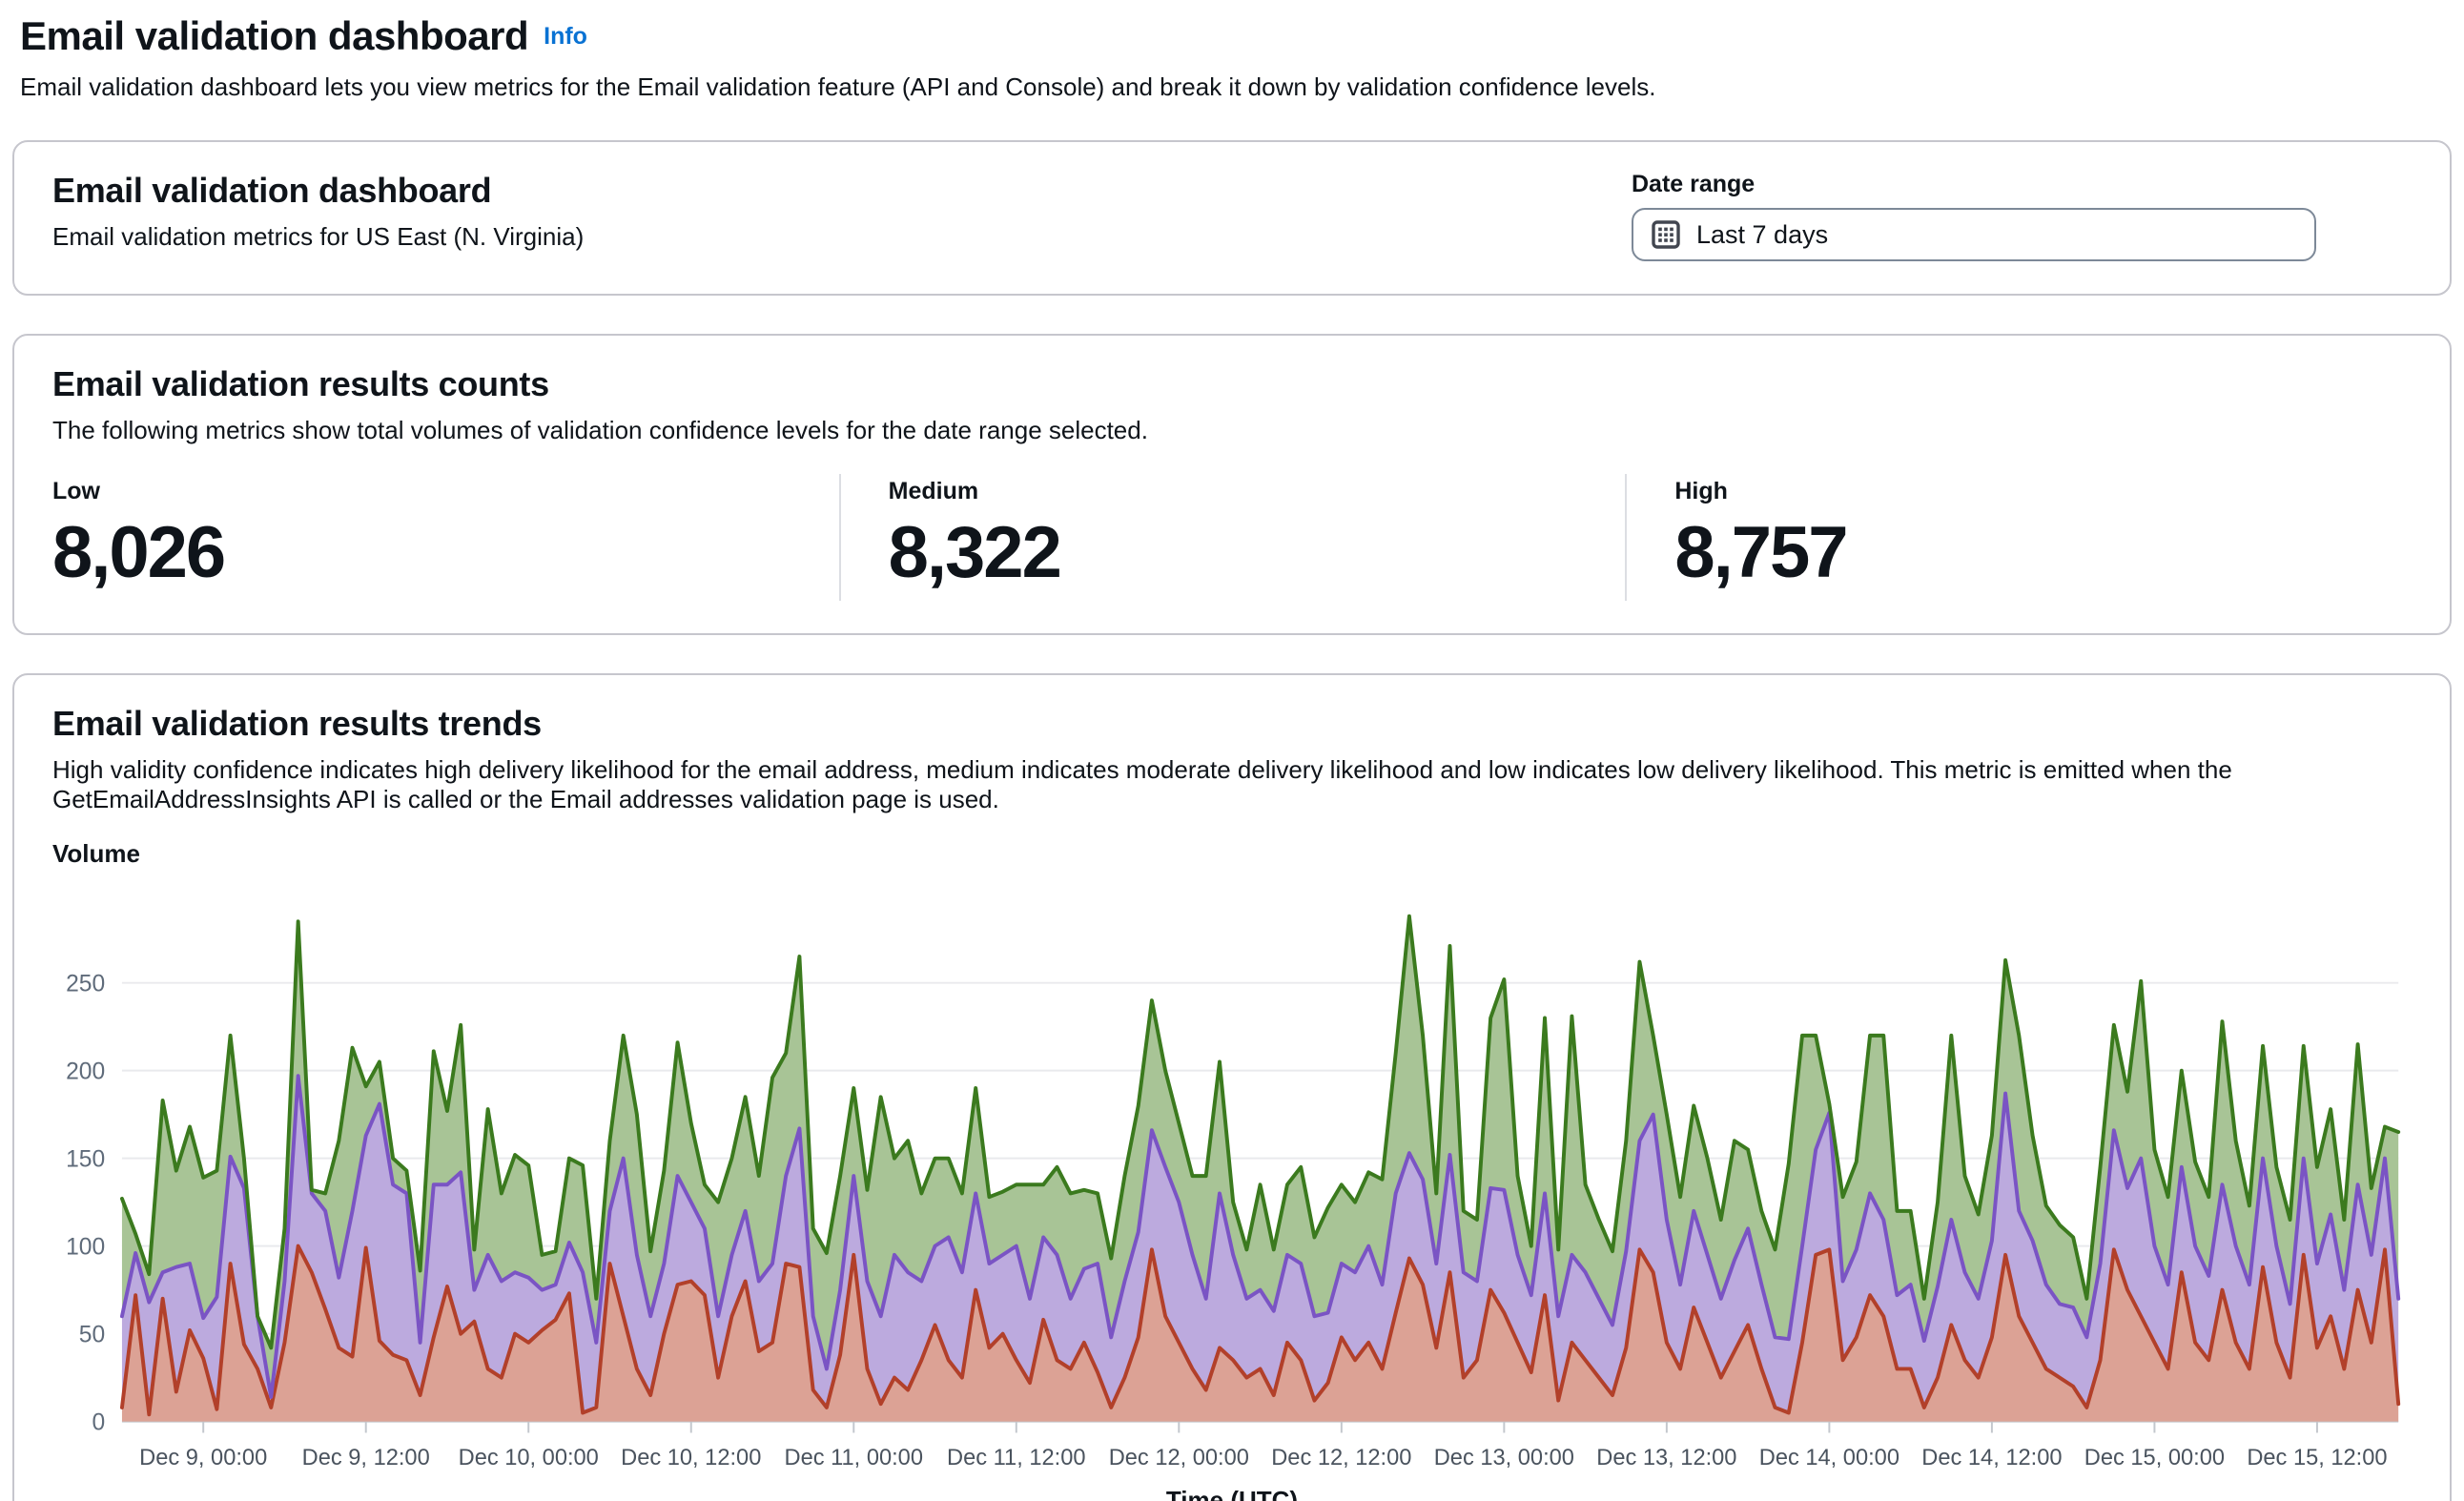  Describe the element at coordinates (691, 1458) in the screenshot. I see `svg-text: Dec 10, 12:00` at that location.